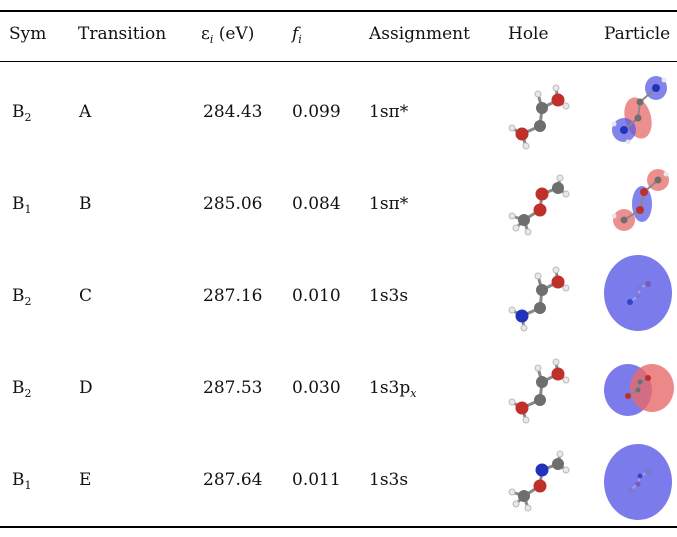 The height and width of the screenshot is (537, 677). What do you see at coordinates (393, 389) in the screenshot?
I see `row-d-assignment: 1s3px` at bounding box center [393, 389].